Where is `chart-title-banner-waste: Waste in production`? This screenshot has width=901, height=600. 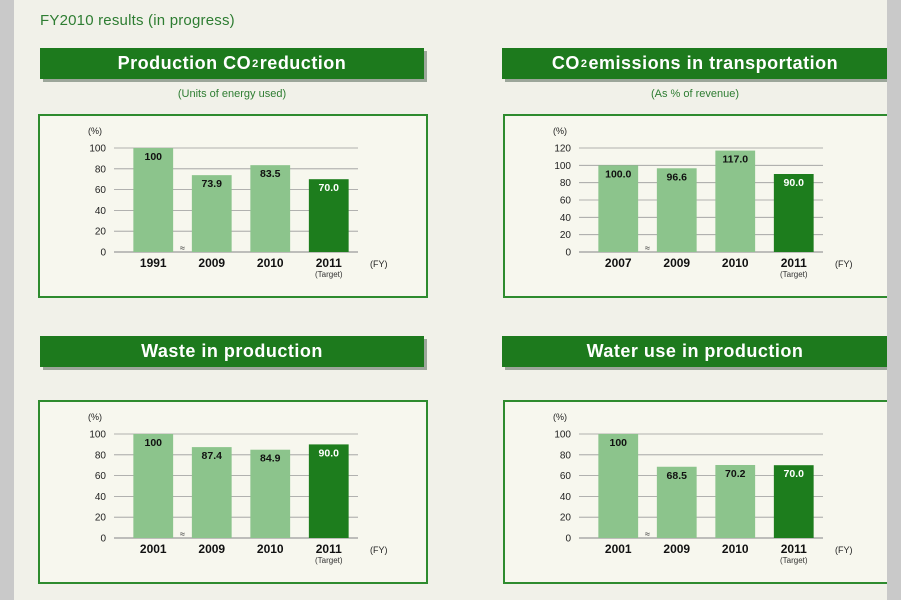 chart-title-banner-waste: Waste in production is located at coordinates (232, 351).